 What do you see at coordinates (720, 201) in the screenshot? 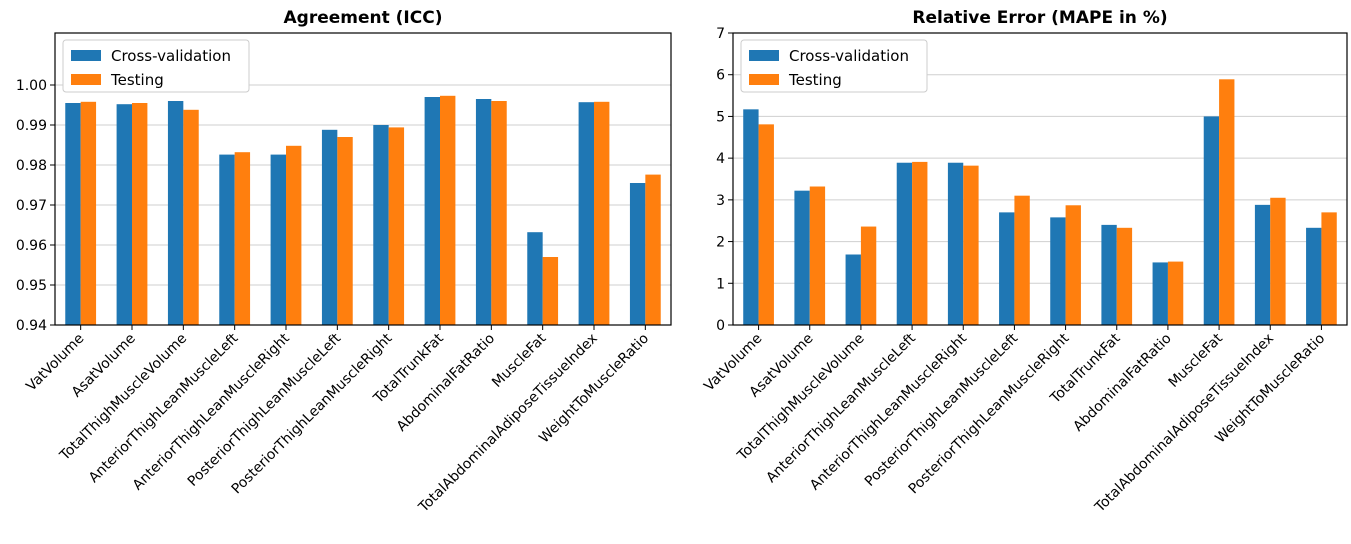
I see `mape-ytick-label: 3` at bounding box center [720, 201].